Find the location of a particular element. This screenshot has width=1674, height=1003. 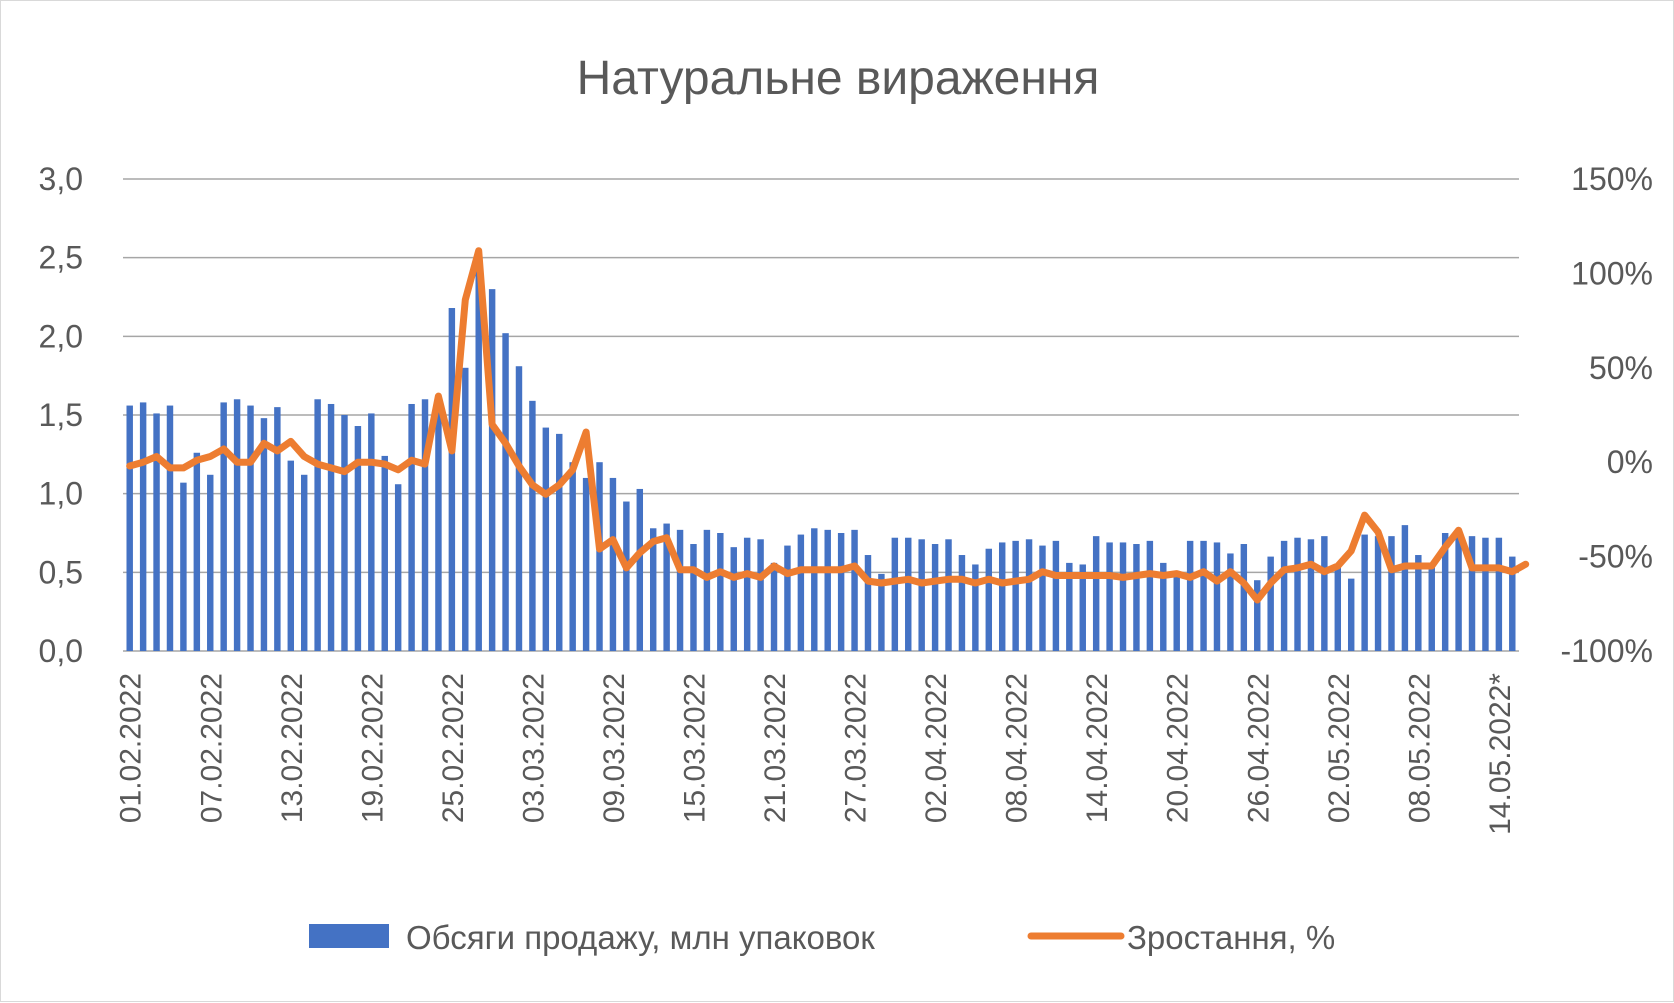

y-tick-label: 2,0 is located at coordinates (61, 336).